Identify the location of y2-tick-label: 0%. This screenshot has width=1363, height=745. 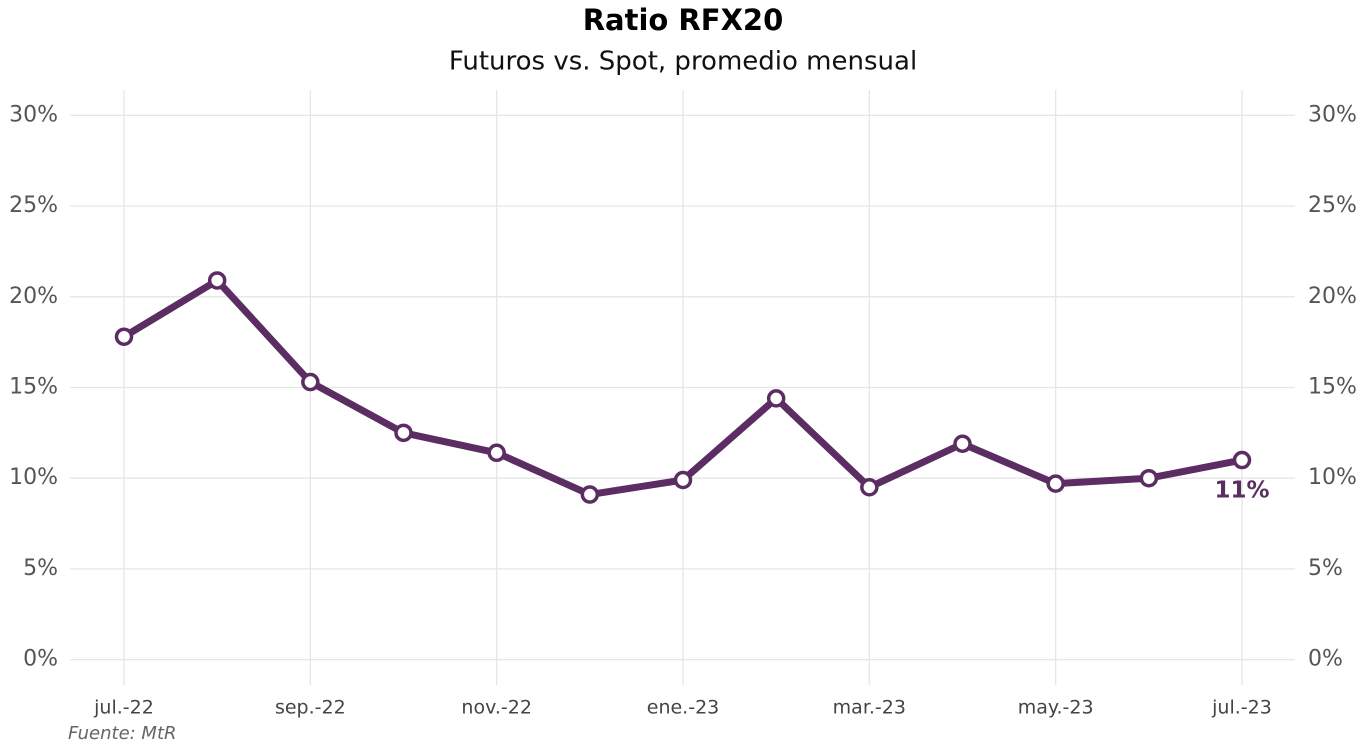
(1325, 659).